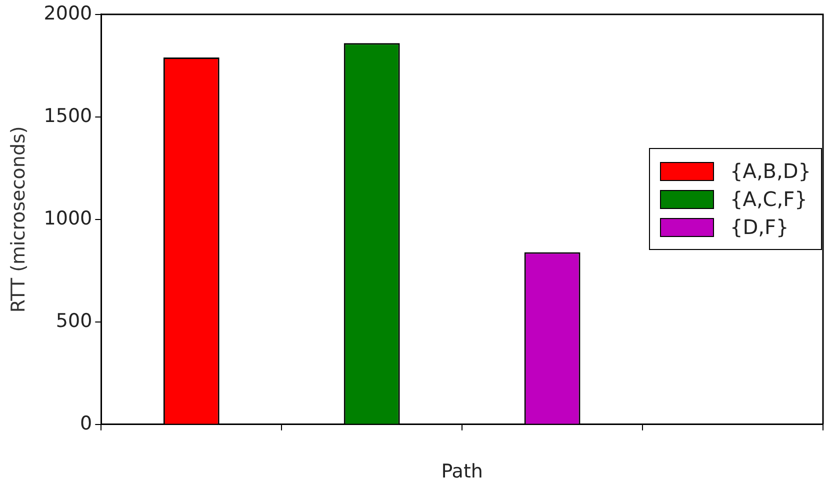  Describe the element at coordinates (462, 471) in the screenshot. I see `x-axis-title: Path` at that location.